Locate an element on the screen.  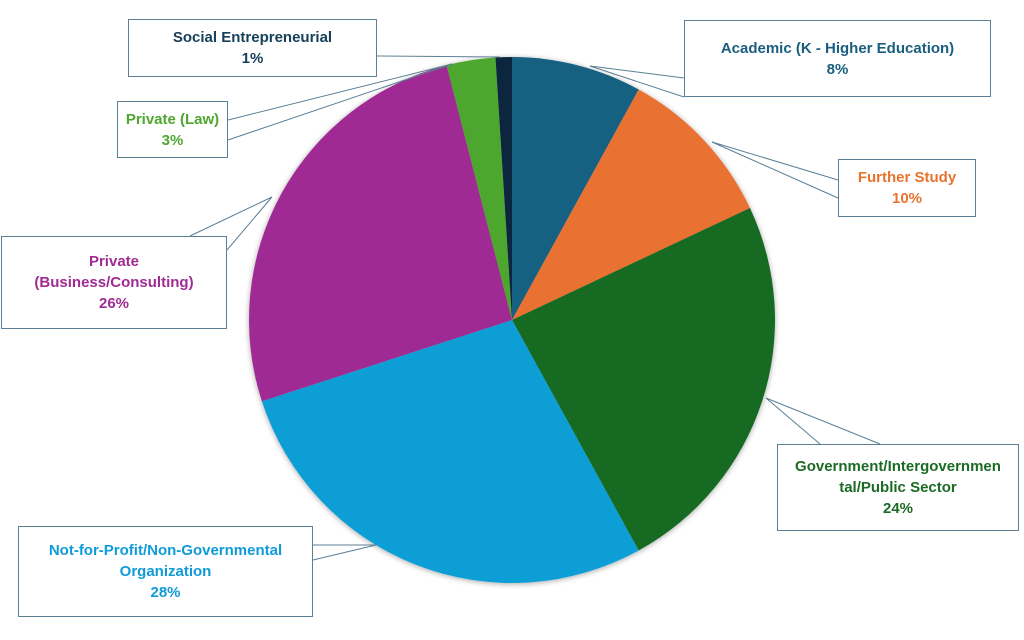
data-label-private-law: Private (Law) 3% is located at coordinates (172, 129).